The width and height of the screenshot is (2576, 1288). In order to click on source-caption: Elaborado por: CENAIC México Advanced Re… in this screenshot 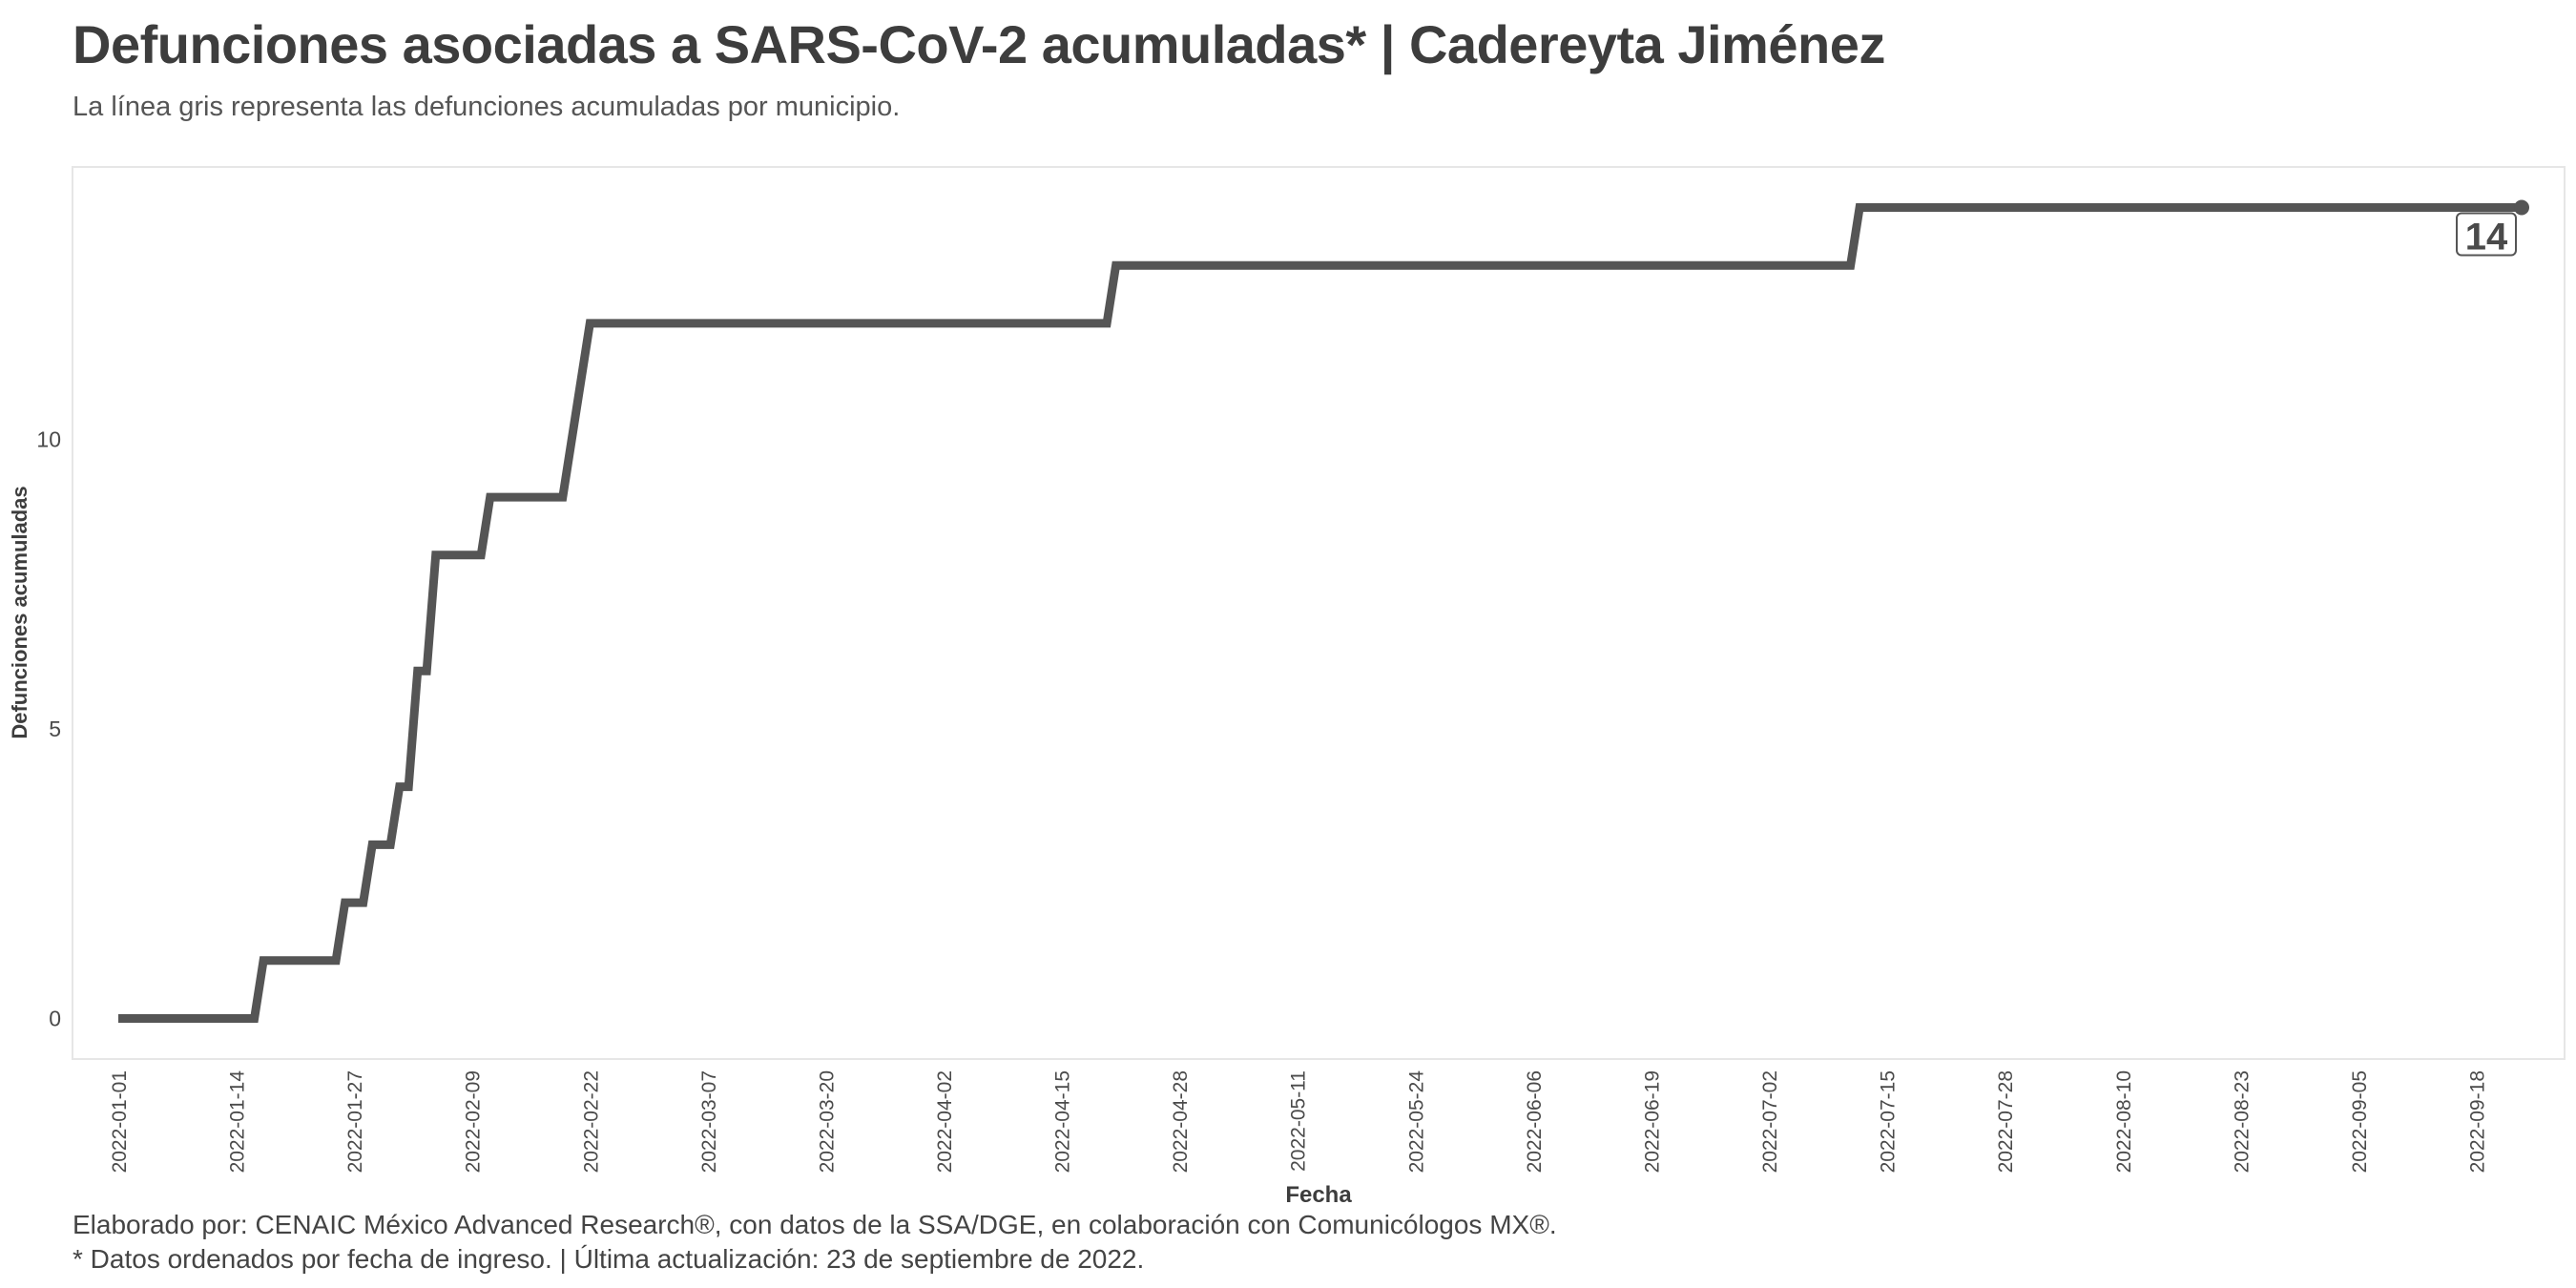, I will do `click(815, 1224)`.